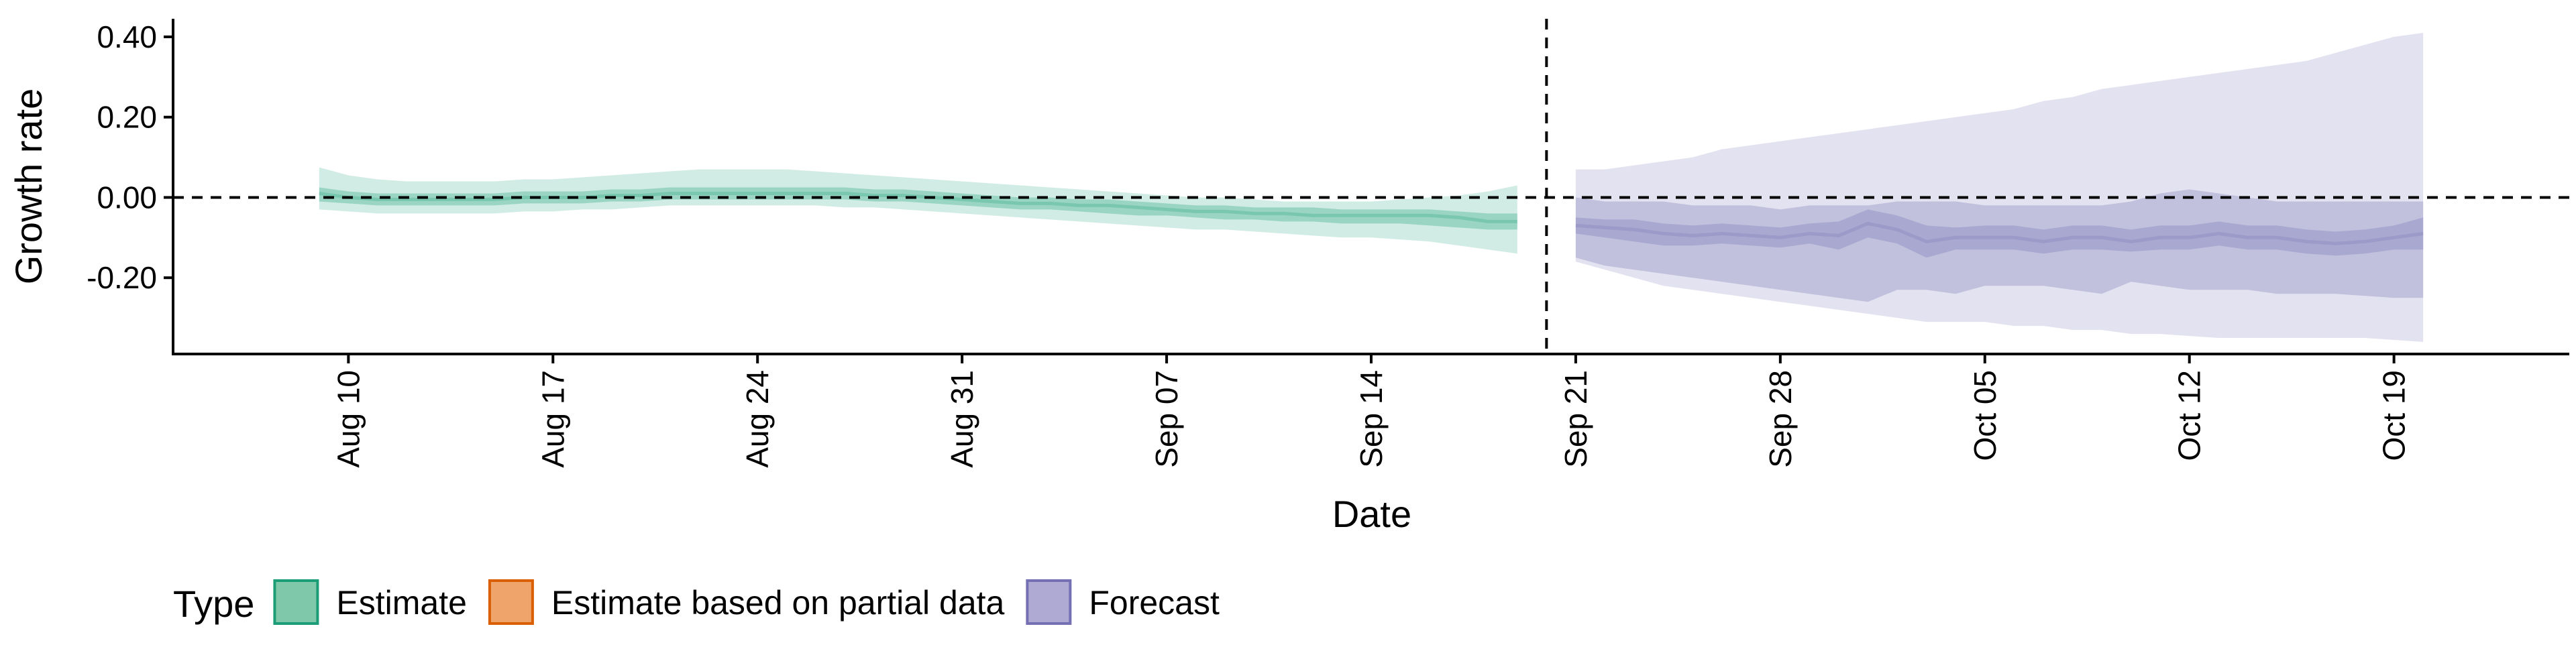 The height and width of the screenshot is (647, 2576). I want to click on y-tick-label: 0.20, so click(127, 118).